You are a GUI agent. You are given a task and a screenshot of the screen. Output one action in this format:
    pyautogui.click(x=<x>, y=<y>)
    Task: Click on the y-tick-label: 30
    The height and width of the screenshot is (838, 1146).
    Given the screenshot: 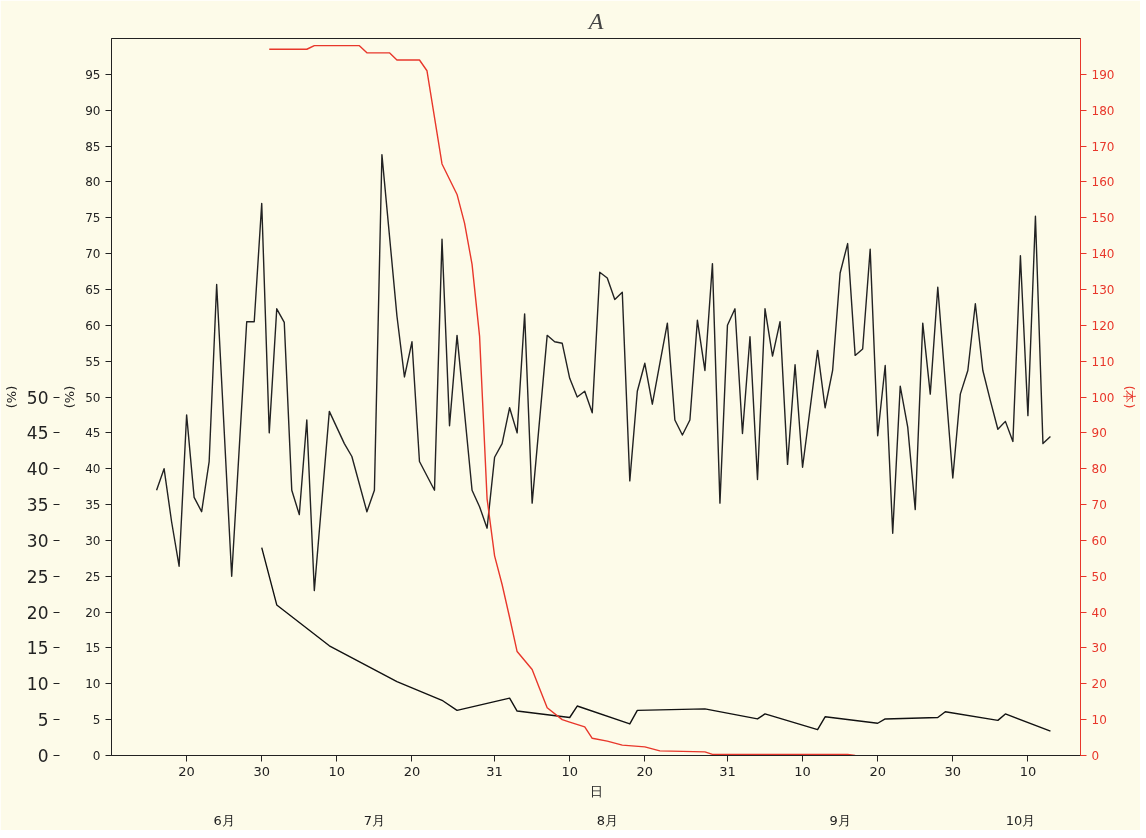 What is the action you would take?
    pyautogui.click(x=93, y=540)
    